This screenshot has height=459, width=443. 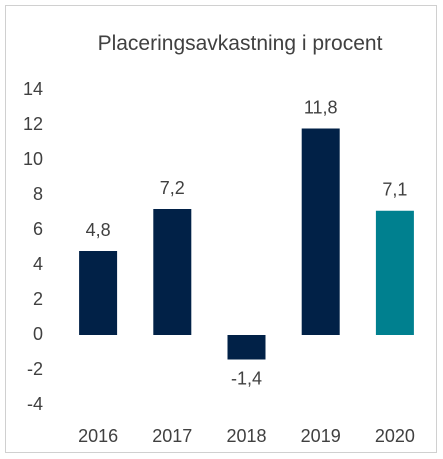 What do you see at coordinates (35, 404) in the screenshot?
I see `y-tick-label: -4` at bounding box center [35, 404].